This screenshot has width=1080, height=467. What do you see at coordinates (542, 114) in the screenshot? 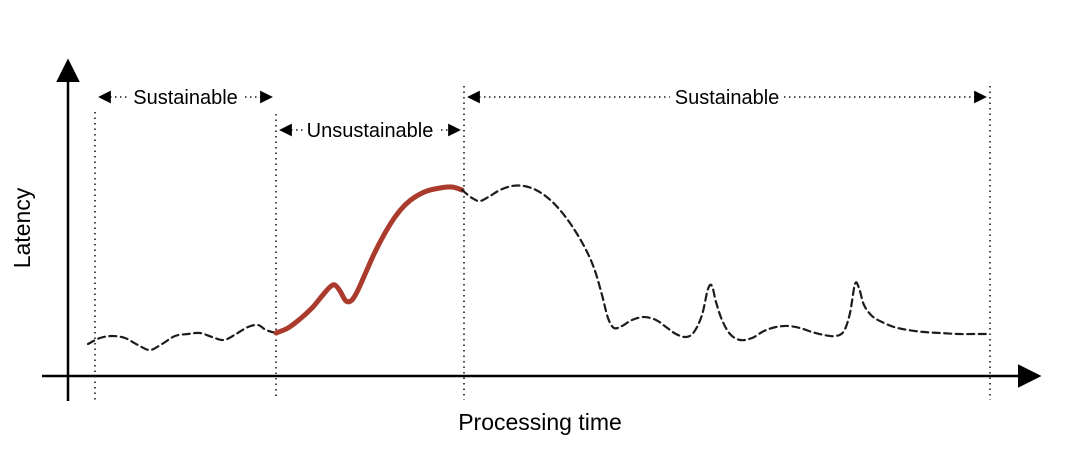
I see `region-annotations: Sustainable Unsustainable Sustainable` at bounding box center [542, 114].